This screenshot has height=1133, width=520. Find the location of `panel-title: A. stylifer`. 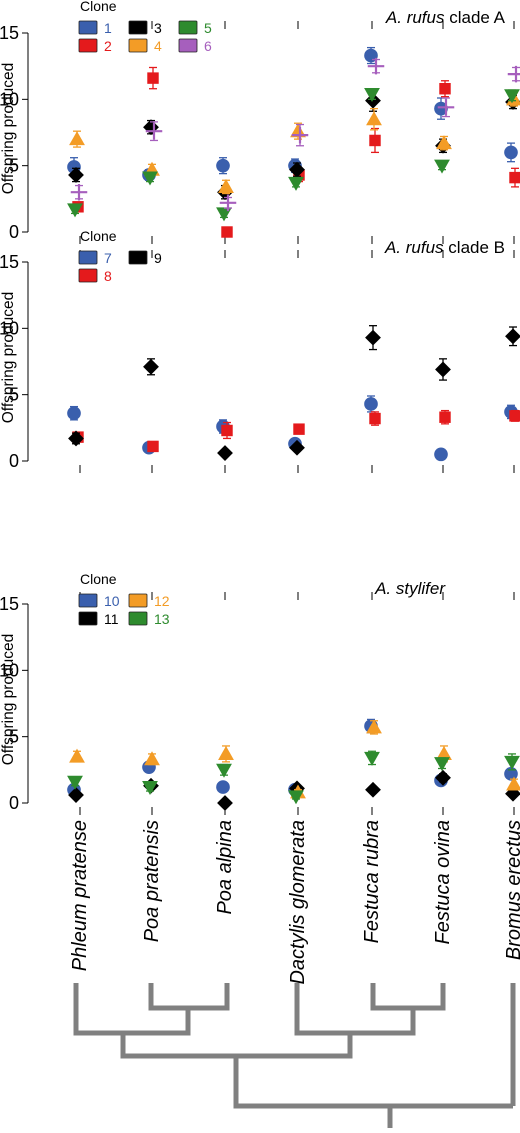

panel-title: A. stylifer is located at coordinates (410, 588).